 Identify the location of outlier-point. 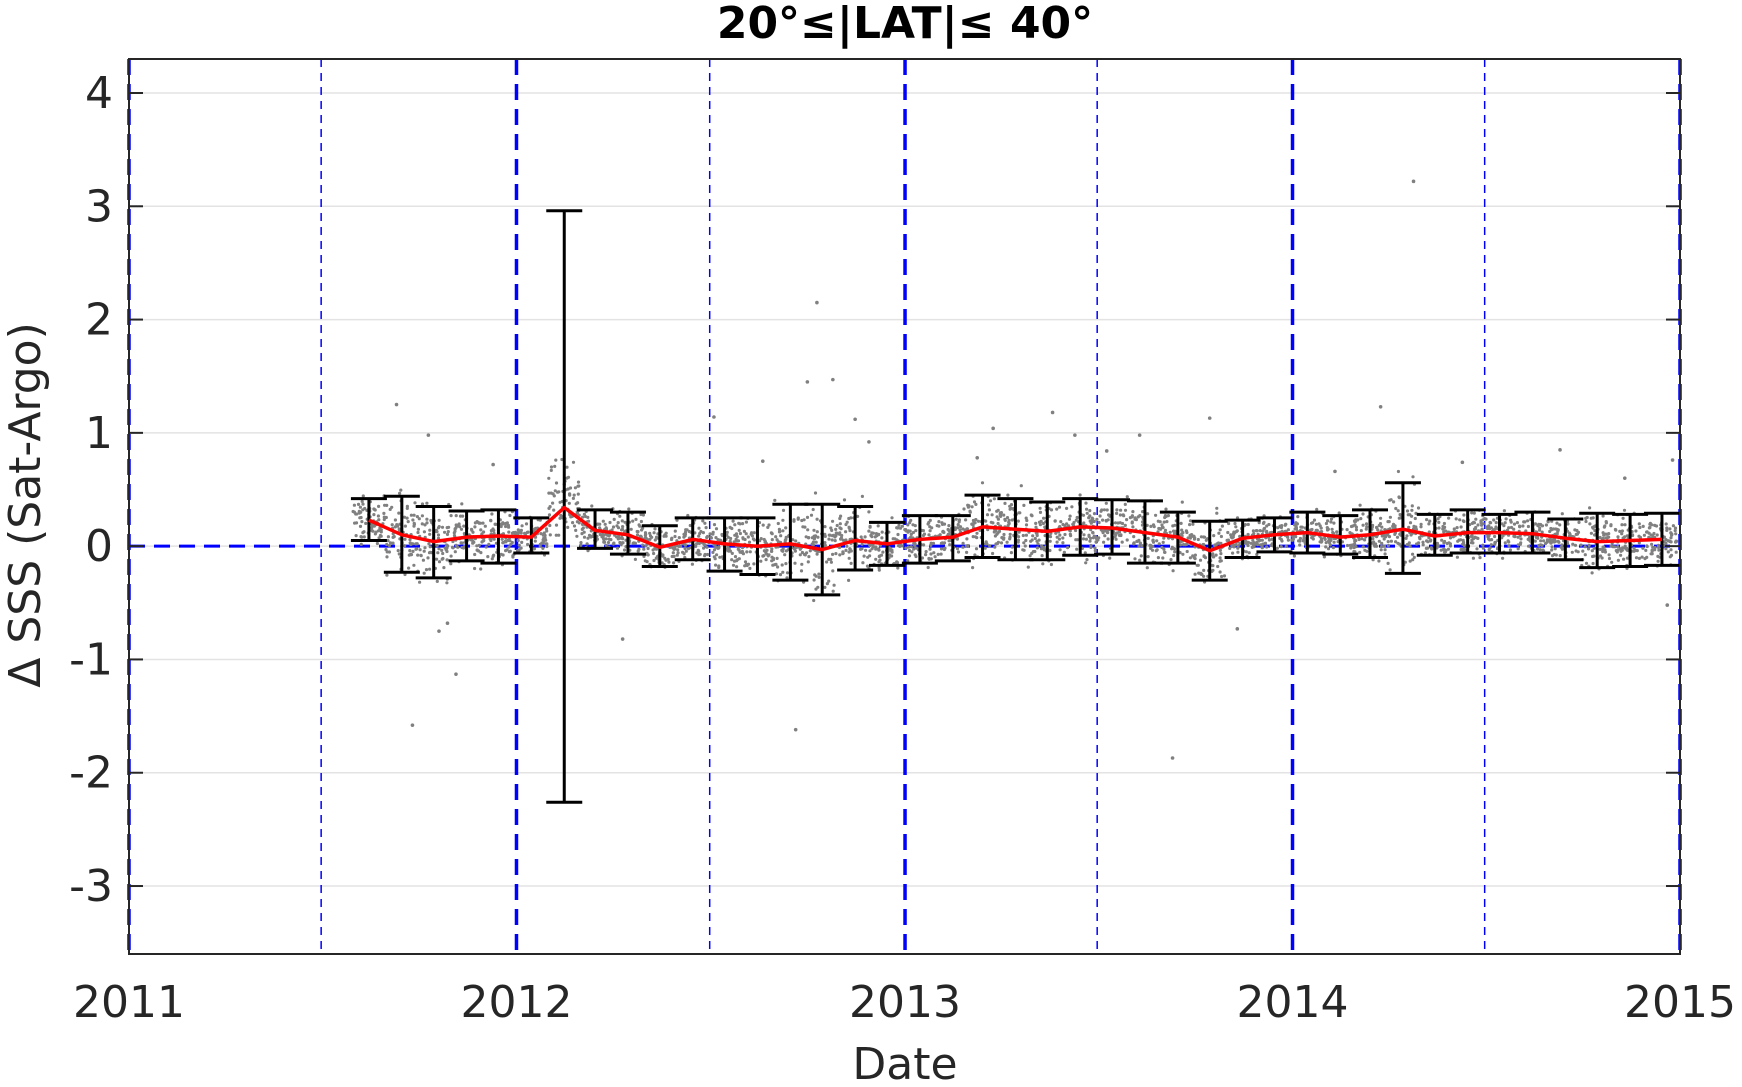
(428, 435).